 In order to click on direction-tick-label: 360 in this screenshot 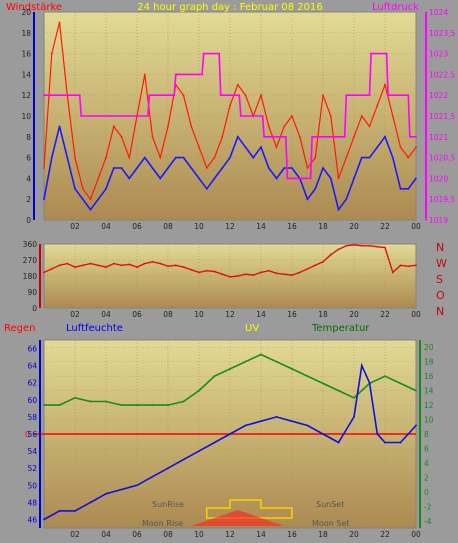, I will do `click(30, 244)`.